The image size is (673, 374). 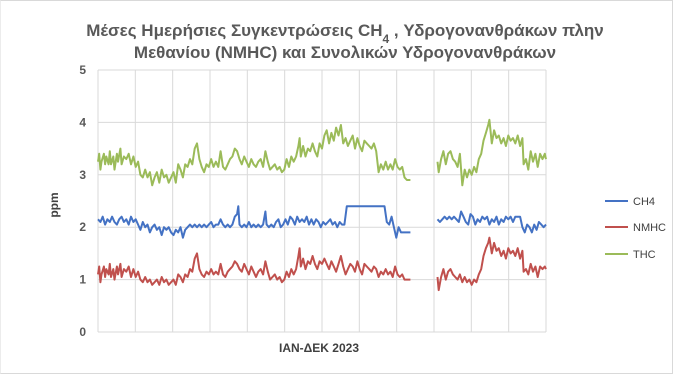 I want to click on y-tick-label: 4, so click(x=82, y=122).